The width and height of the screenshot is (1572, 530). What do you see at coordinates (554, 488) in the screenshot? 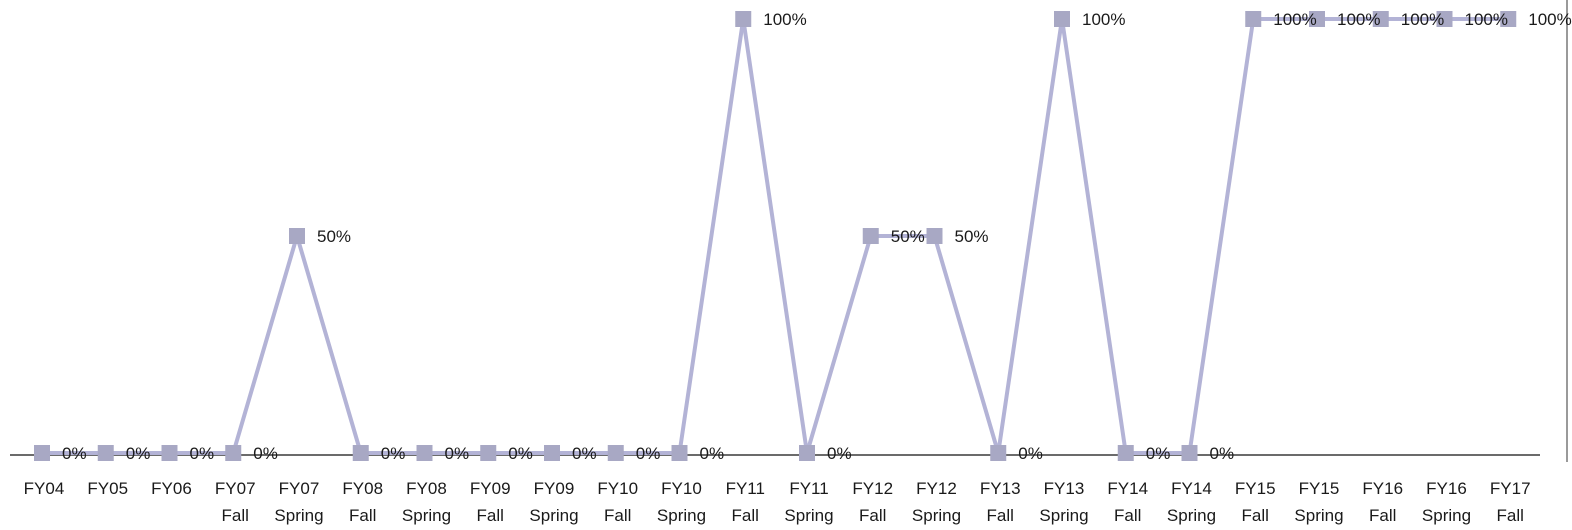
I see `x-tick-label: FY09` at bounding box center [554, 488].